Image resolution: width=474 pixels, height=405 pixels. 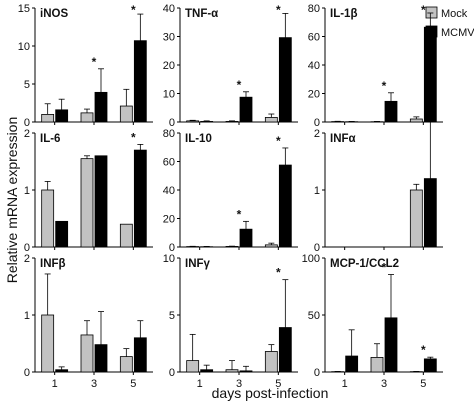 What do you see at coordinates (314, 316) in the screenshot?
I see `y-tick-label: 50` at bounding box center [314, 316].